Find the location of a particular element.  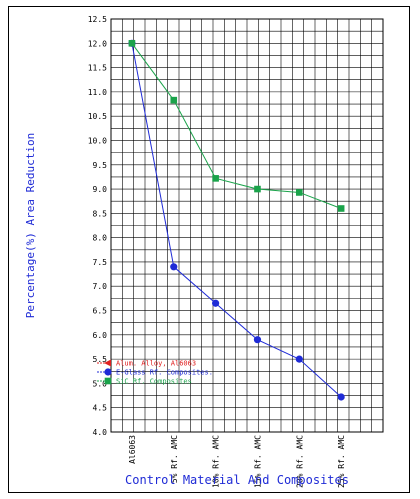

x-tick-label: 5% Rf. AMC is located at coordinates (174, 459).